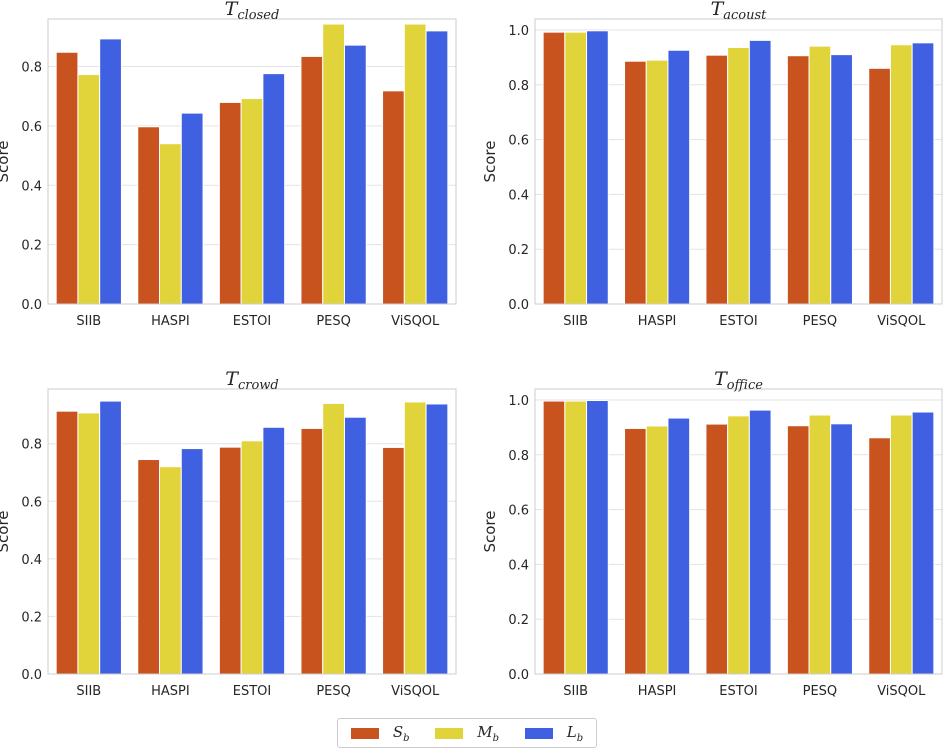 This screenshot has height=752, width=943. I want to click on legend: Sb Mb Lb, so click(467, 733).